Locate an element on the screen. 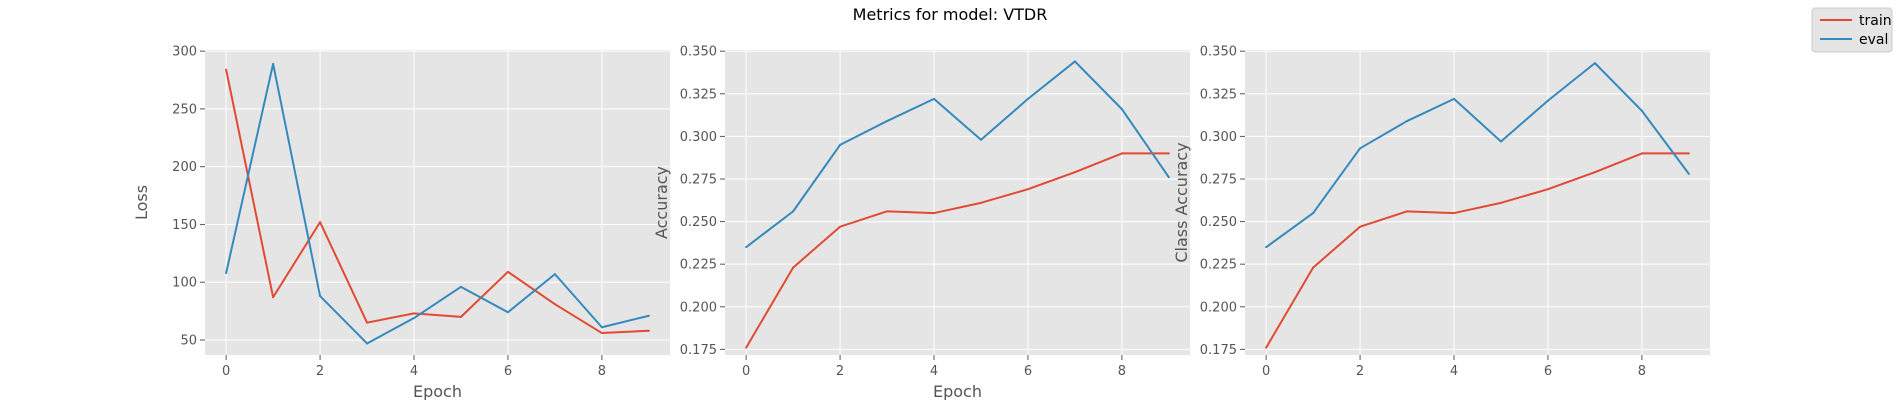  loss-y-tick-label: 200 is located at coordinates (184, 167).